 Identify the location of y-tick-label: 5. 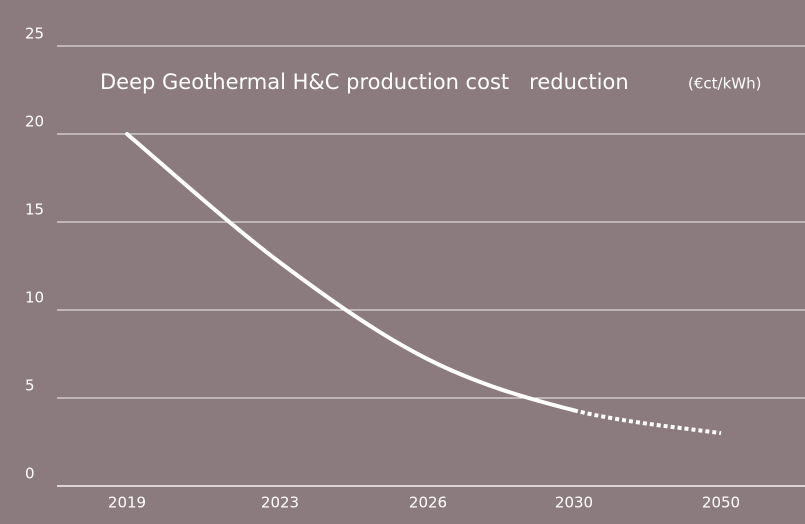
(30, 386).